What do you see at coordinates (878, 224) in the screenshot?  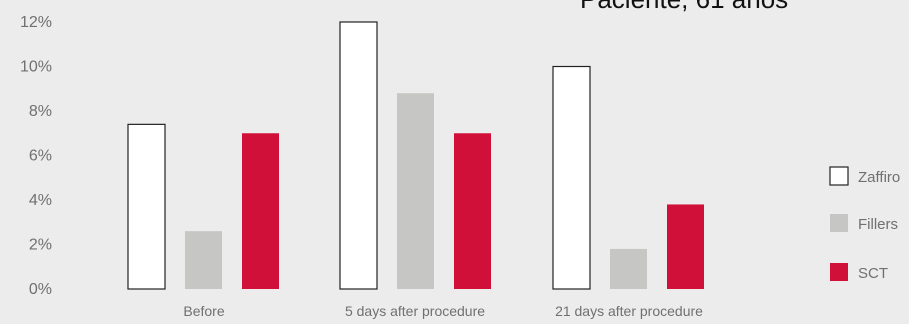 I see `legend-label: Fillers` at bounding box center [878, 224].